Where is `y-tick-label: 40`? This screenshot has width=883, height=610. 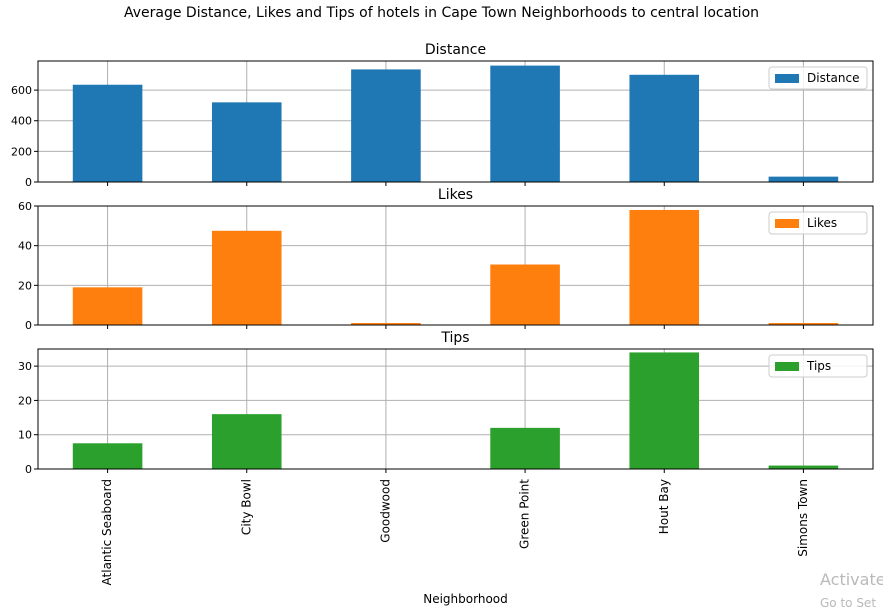
y-tick-label: 40 is located at coordinates (25, 246).